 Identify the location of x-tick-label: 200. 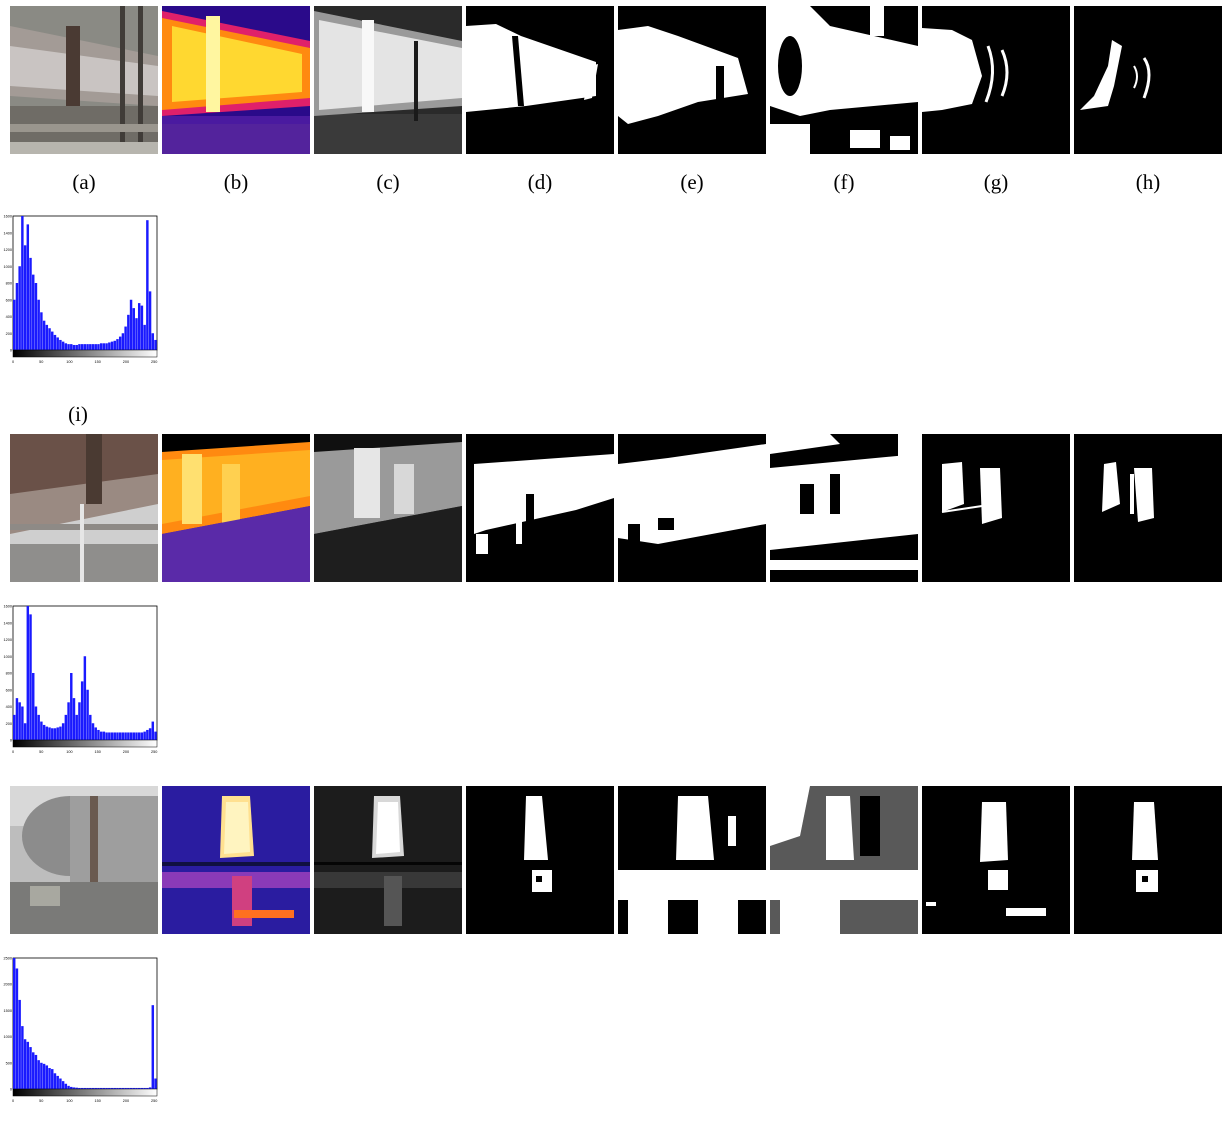
(126, 752).